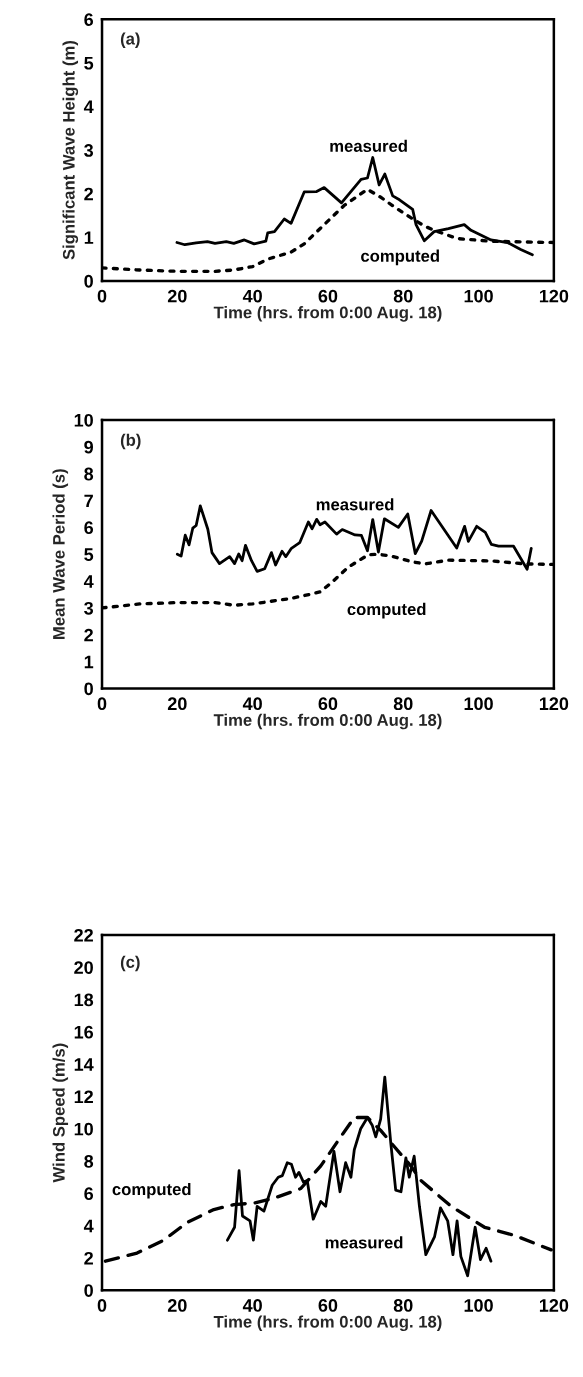 The height and width of the screenshot is (1377, 583). I want to click on annotation: (b), so click(130, 441).